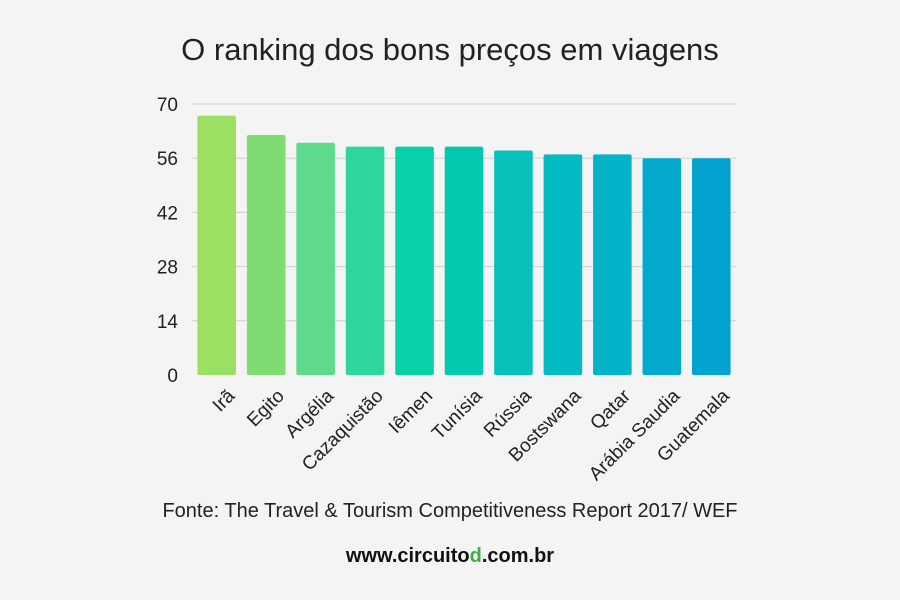 Image resolution: width=900 pixels, height=600 pixels. Describe the element at coordinates (224, 400) in the screenshot. I see `x-category-label: Irã` at that location.